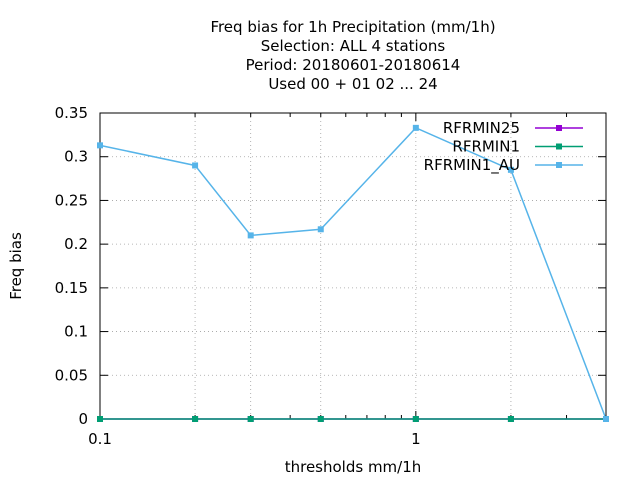 The width and height of the screenshot is (640, 485). Describe the element at coordinates (353, 467) in the screenshot. I see `x-axis-label: thresholds mm/1h` at that location.